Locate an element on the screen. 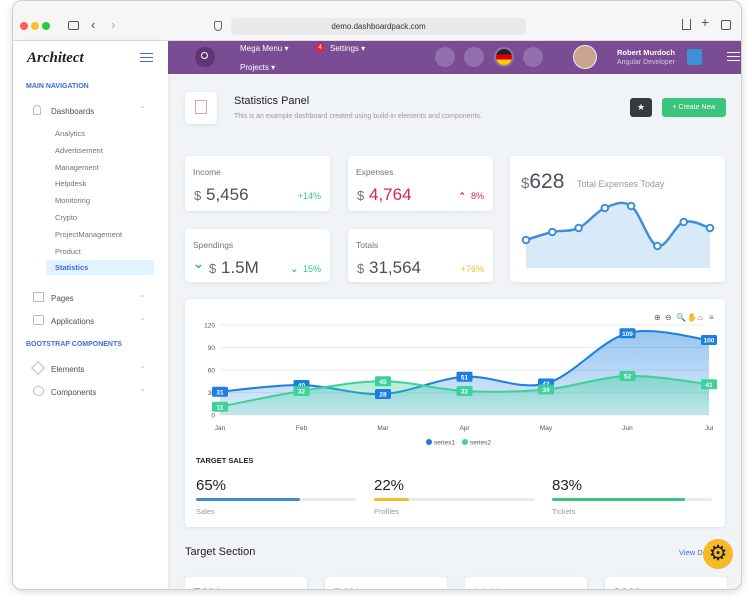  y-tick-label: 0 is located at coordinates (213, 416).